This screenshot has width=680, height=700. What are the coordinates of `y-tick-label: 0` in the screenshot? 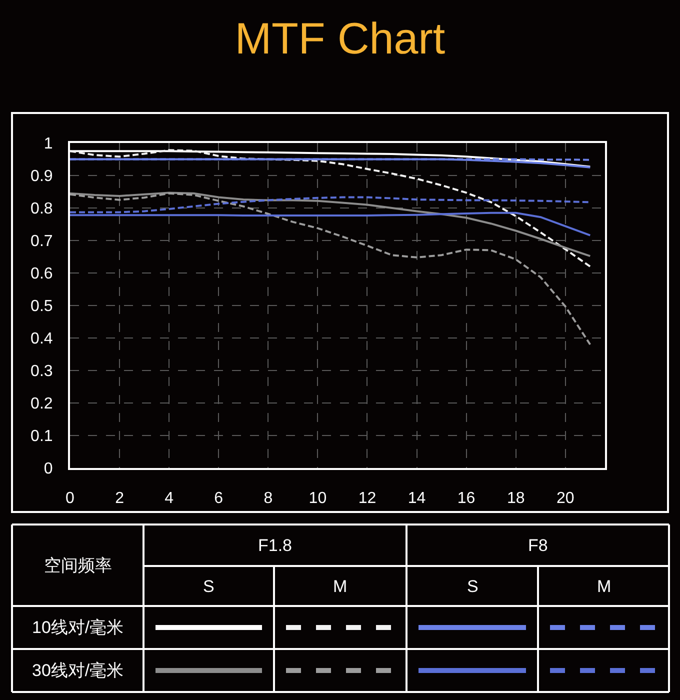 It's located at (48, 469).